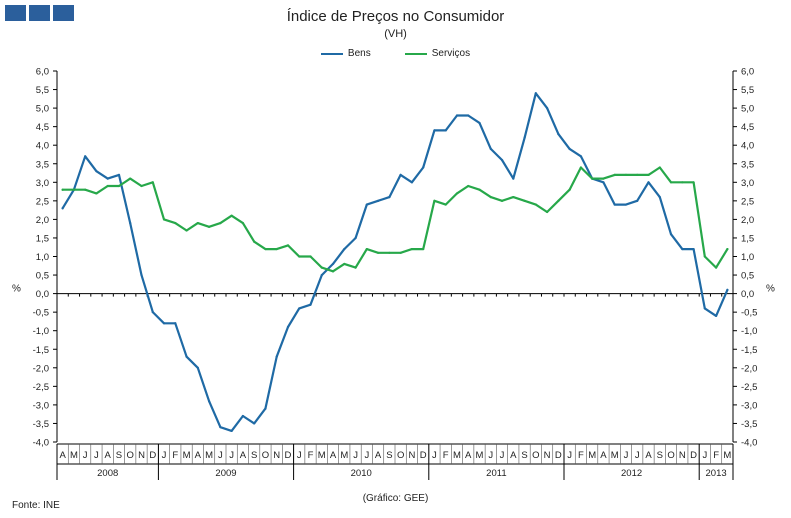  I want to click on gee-logo, so click(39, 13).